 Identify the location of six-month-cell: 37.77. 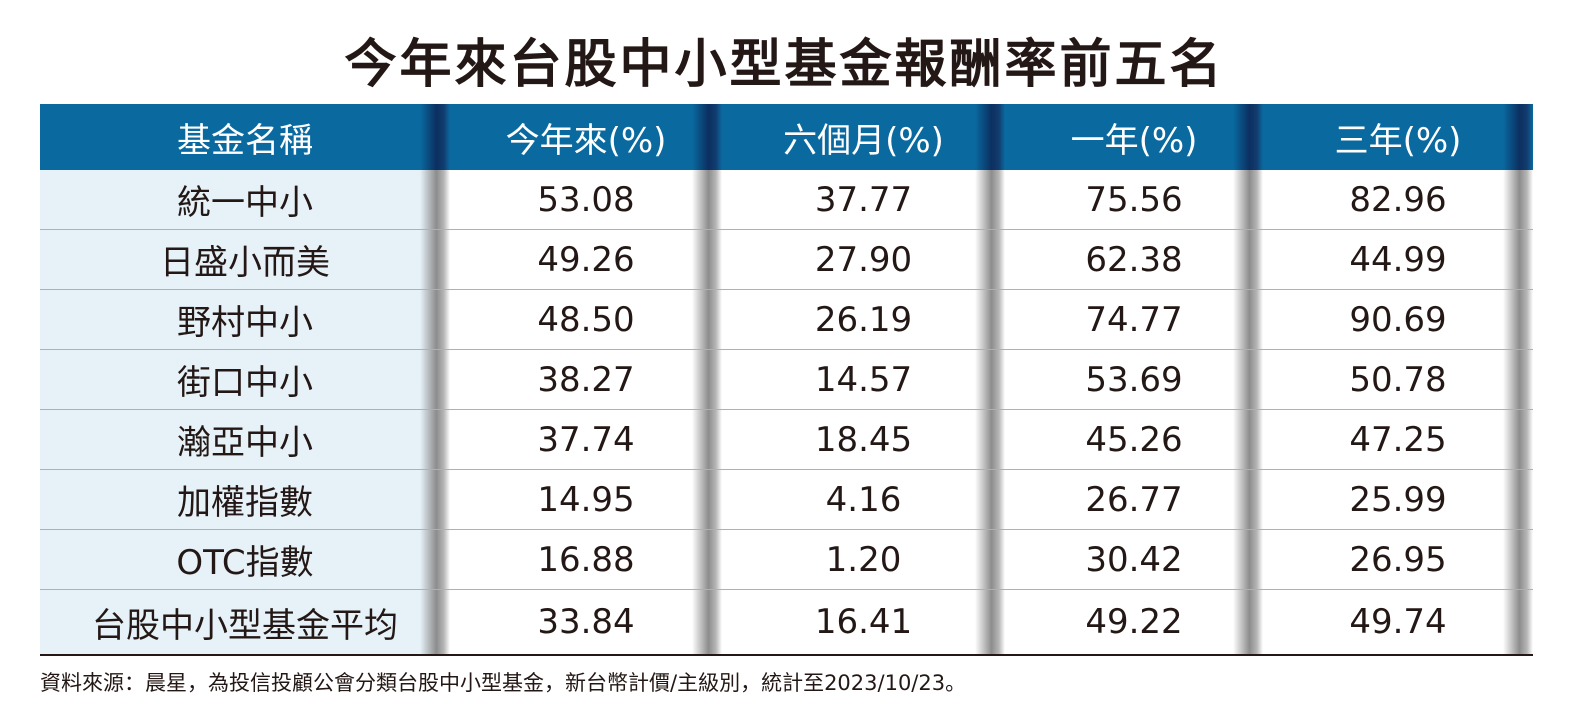
(863, 199).